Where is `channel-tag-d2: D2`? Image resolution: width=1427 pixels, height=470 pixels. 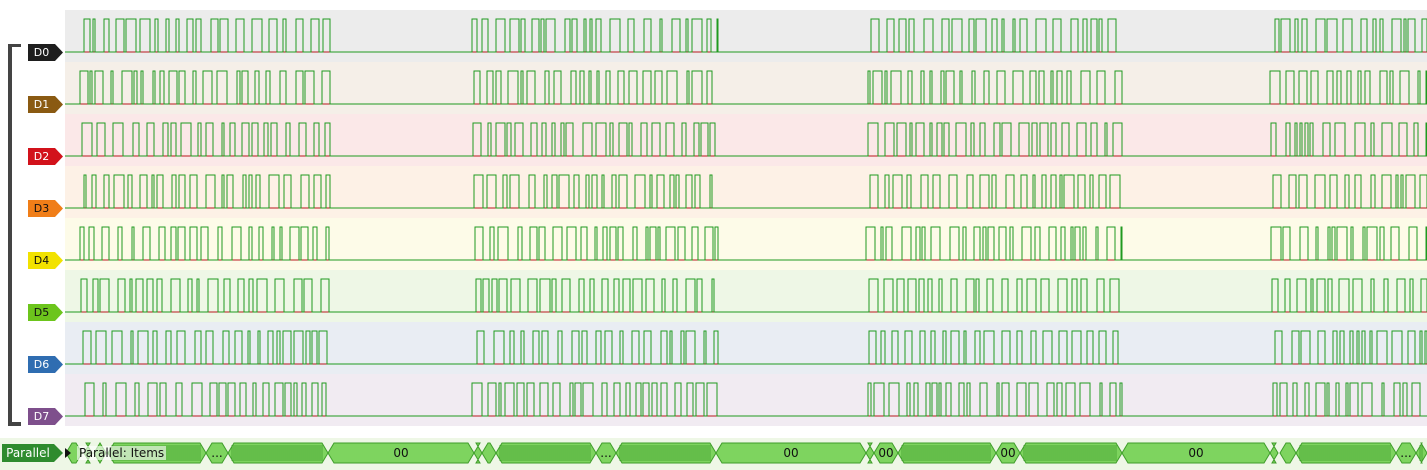 channel-tag-d2: D2 is located at coordinates (46, 156).